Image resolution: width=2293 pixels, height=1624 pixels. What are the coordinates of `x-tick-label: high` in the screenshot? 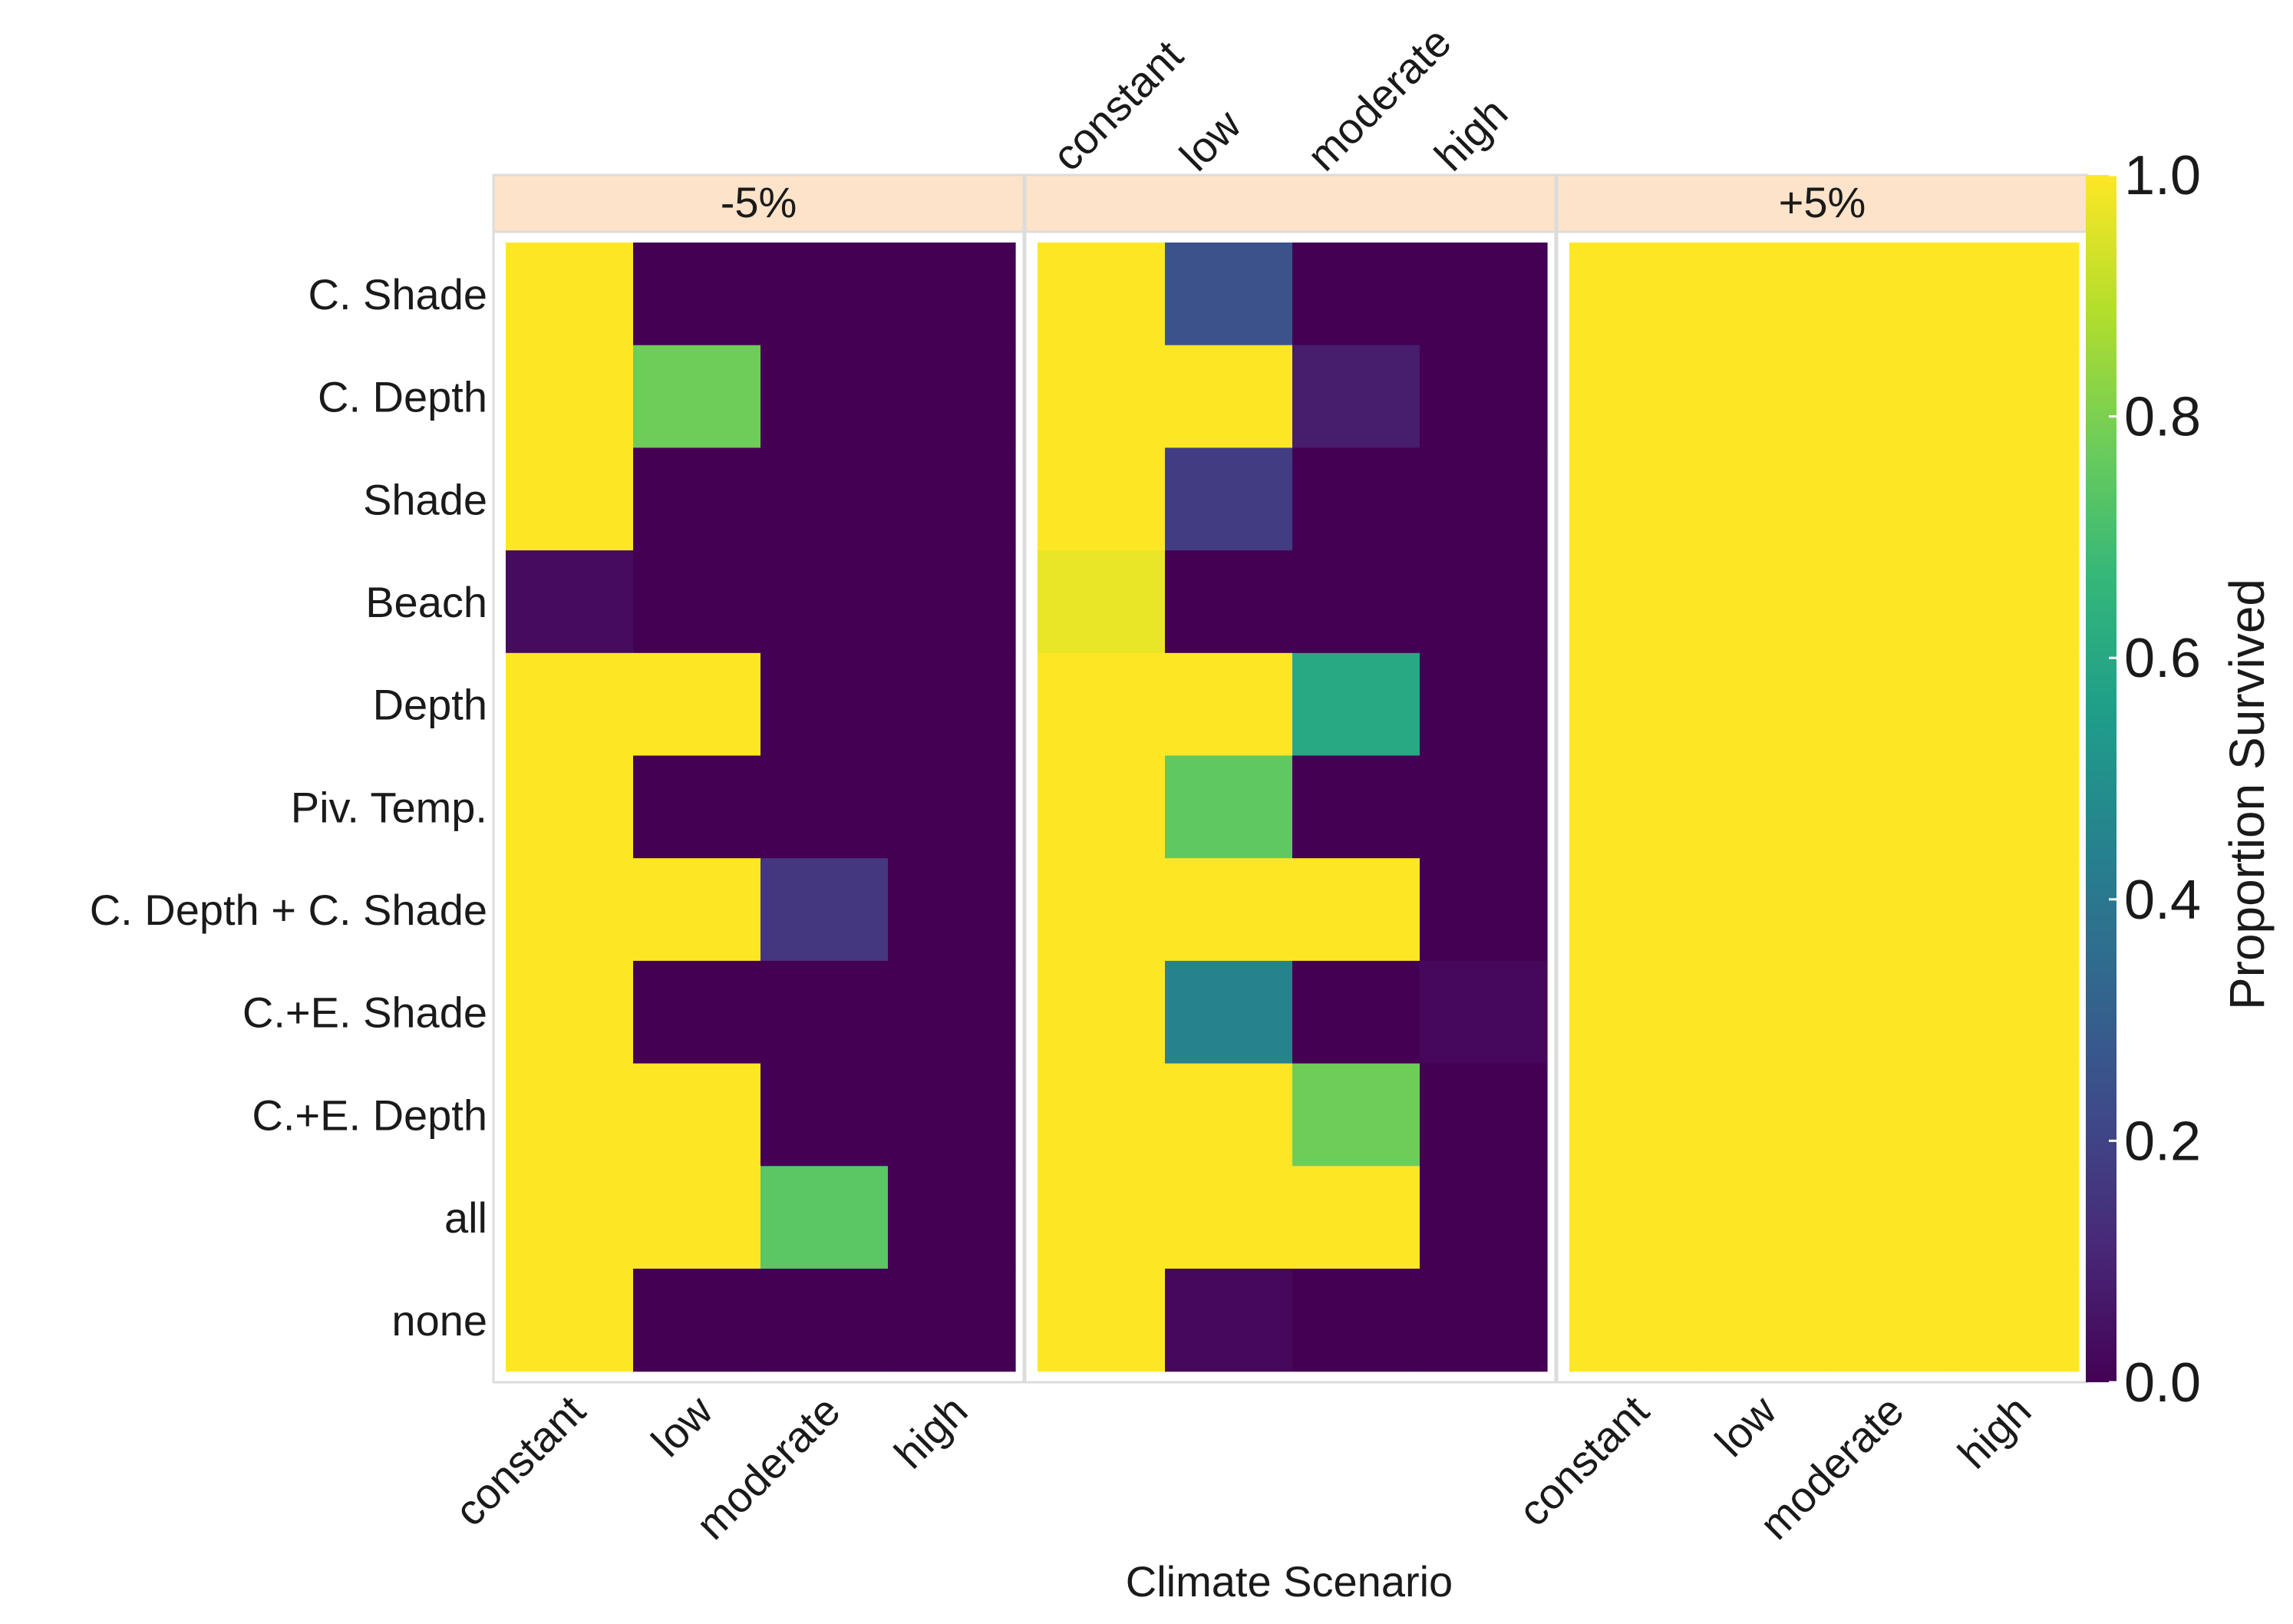 It's located at (930, 1431).